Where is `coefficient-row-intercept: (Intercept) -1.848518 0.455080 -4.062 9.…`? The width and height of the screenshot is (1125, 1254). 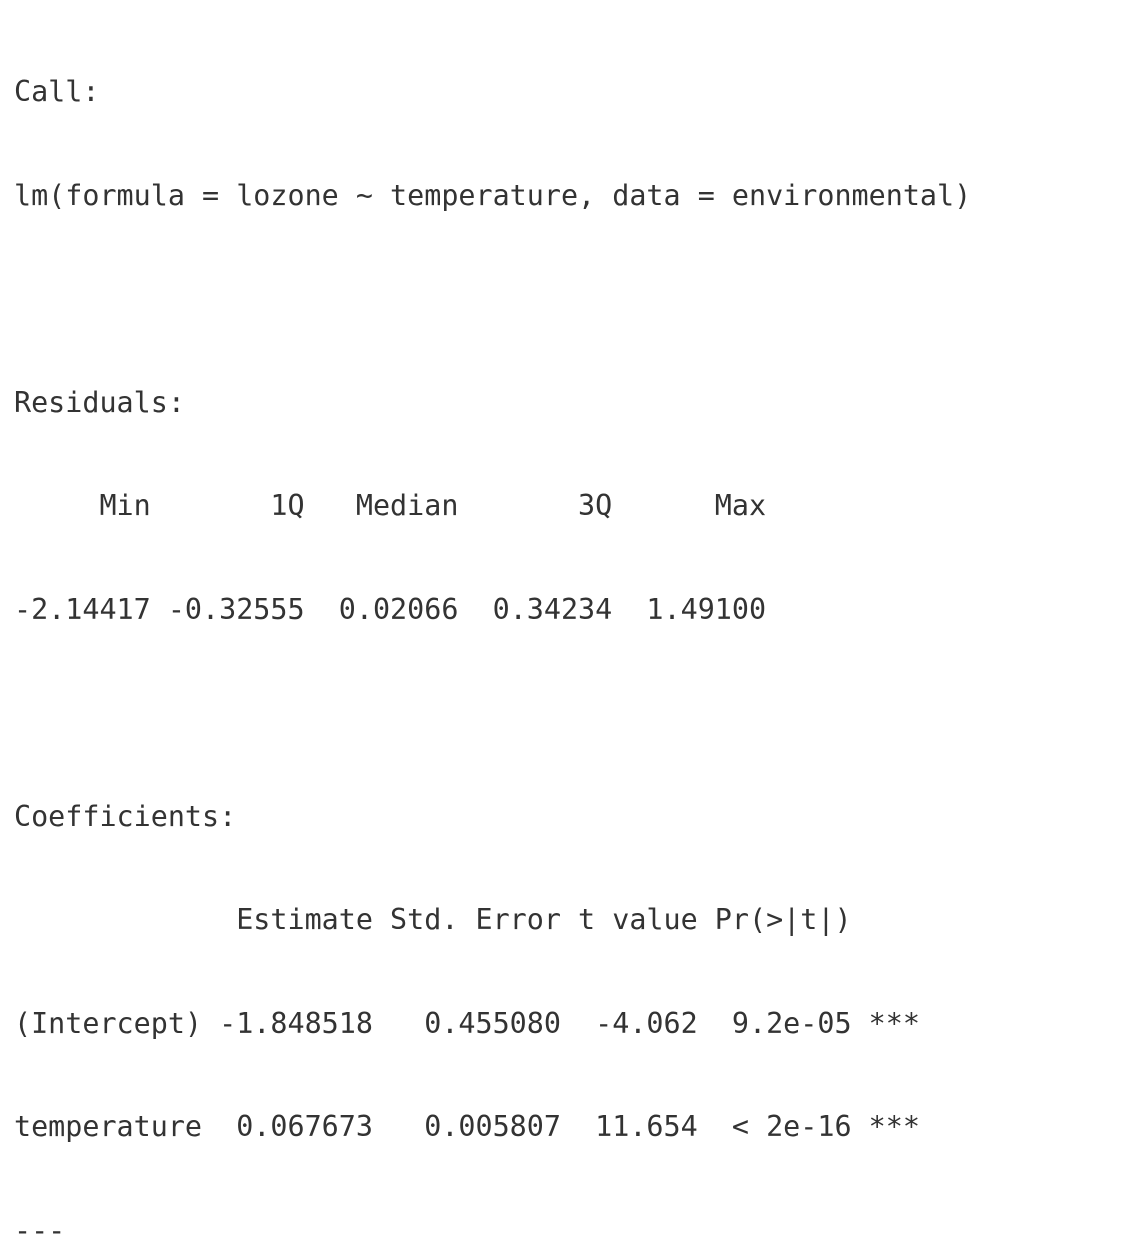
coefficient-row-intercept: (Intercept) -1.848518 0.455080 -4.062 9.… is located at coordinates (467, 1023).